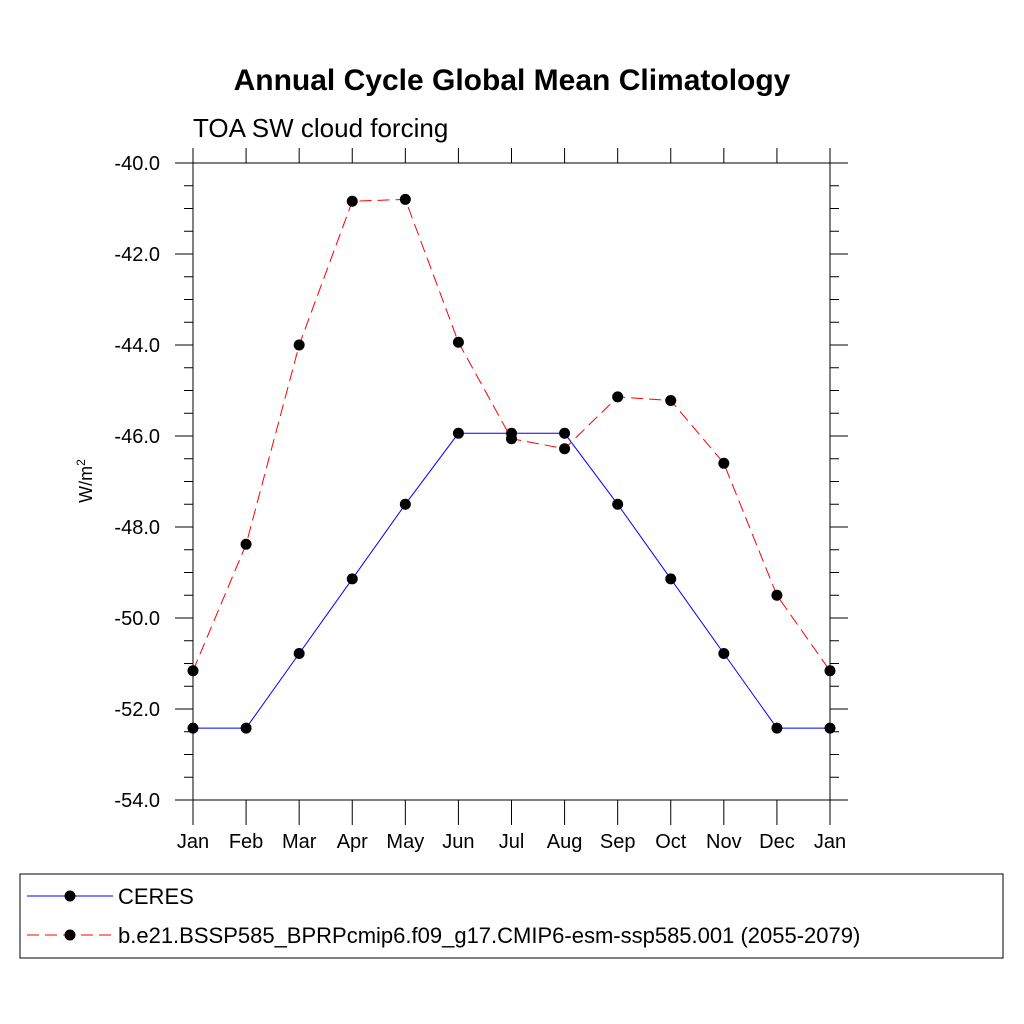 This screenshot has width=1024, height=1024. I want to click on y-tick-label: -50.0, so click(137, 619).